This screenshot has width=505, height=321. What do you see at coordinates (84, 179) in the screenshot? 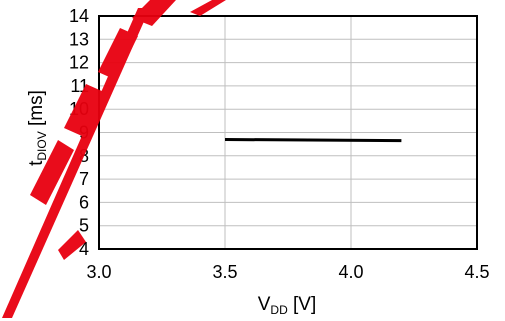
I see `y-tick-label: 7` at bounding box center [84, 179].